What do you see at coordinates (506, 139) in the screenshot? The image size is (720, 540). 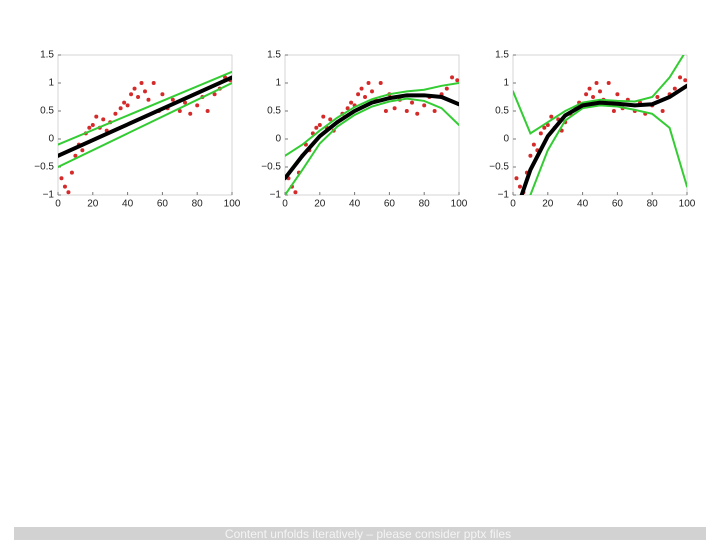 I see `y-tick-label: 0` at bounding box center [506, 139].